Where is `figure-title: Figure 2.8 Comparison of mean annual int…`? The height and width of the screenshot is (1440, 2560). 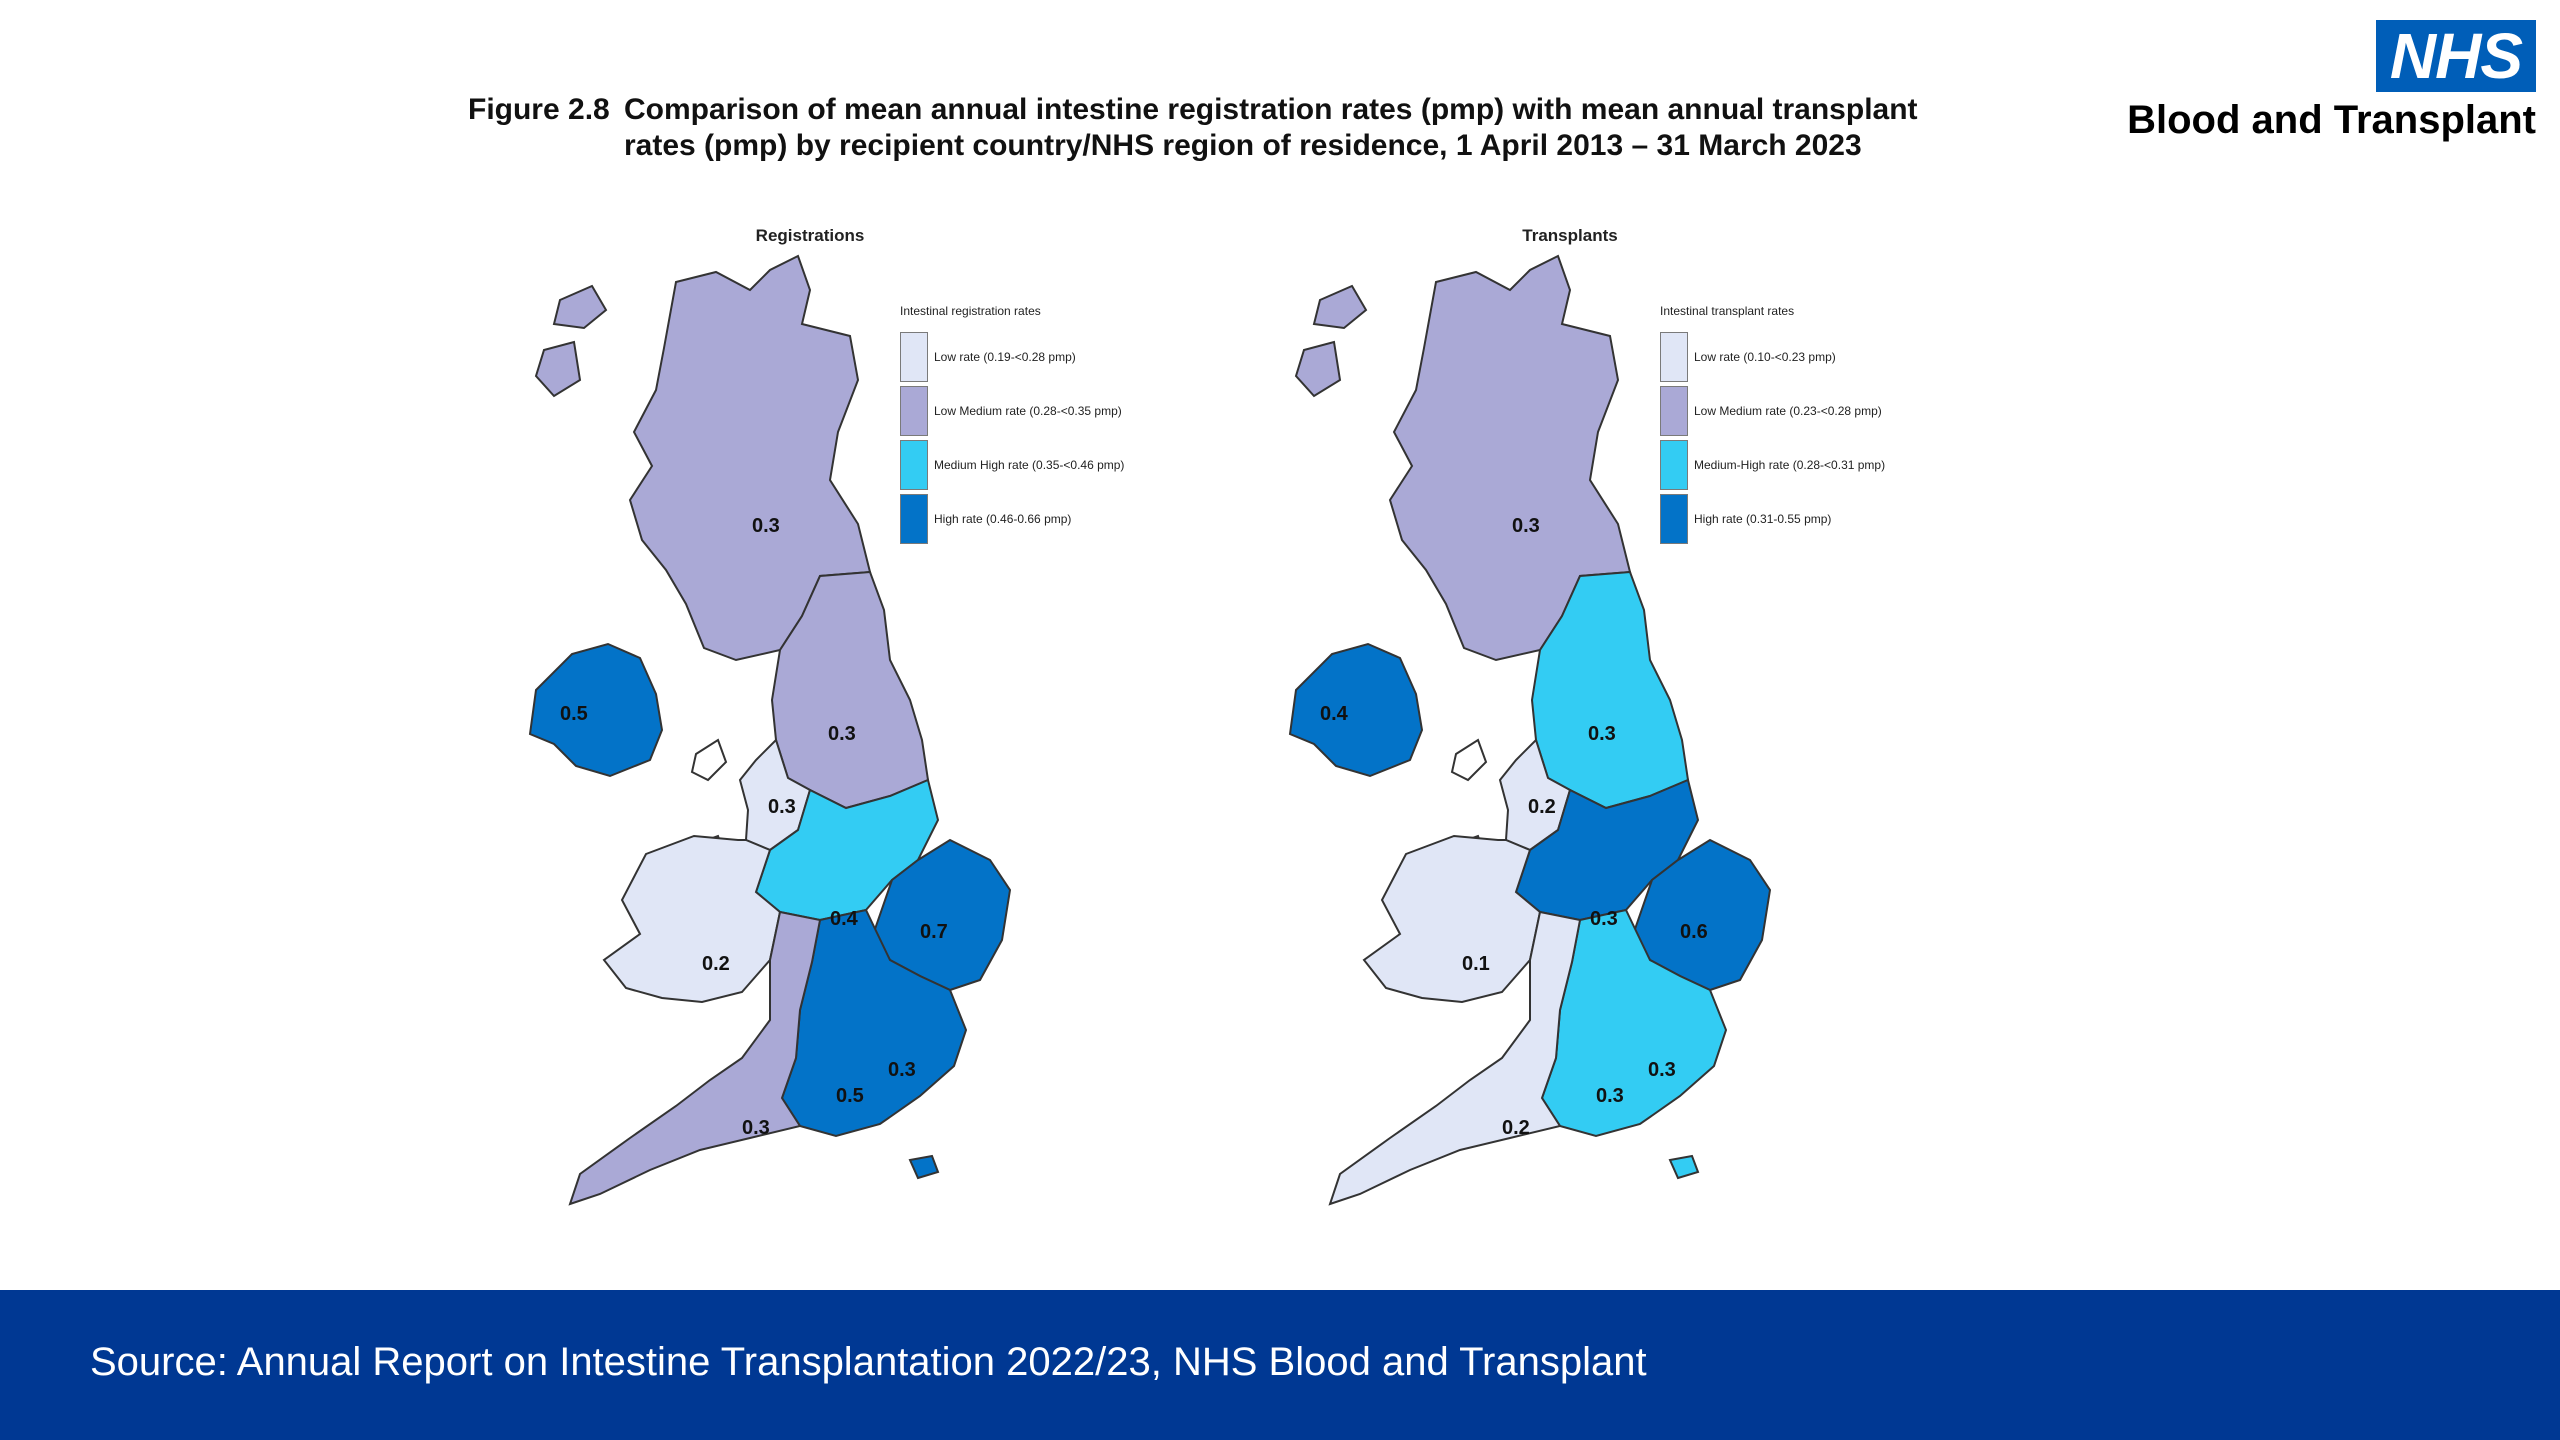 figure-title: Figure 2.8 Comparison of mean annual int… is located at coordinates (1196, 128).